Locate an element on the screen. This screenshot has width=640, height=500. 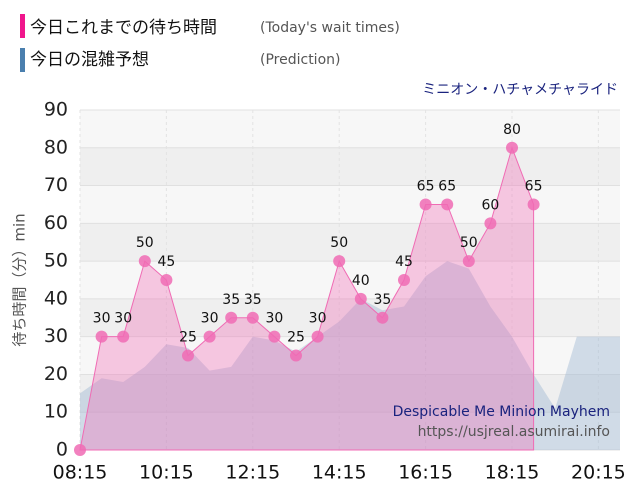
y-tick-label: 60 is located at coordinates (56, 223).